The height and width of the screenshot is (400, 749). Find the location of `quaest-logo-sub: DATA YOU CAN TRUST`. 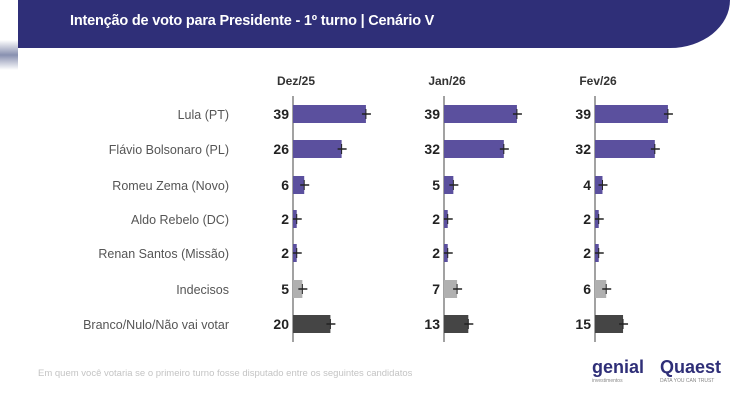

quaest-logo-sub: DATA YOU CAN TRUST is located at coordinates (687, 381).